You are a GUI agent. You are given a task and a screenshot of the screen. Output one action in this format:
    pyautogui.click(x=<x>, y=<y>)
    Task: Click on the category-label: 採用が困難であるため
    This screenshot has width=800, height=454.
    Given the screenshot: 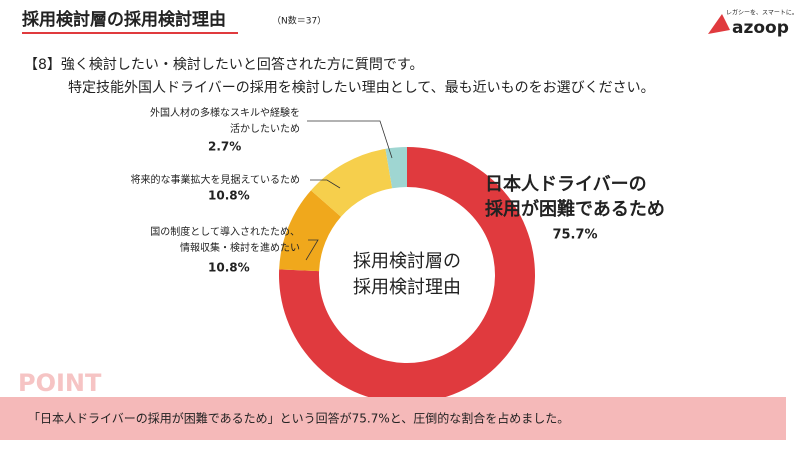 What is the action you would take?
    pyautogui.click(x=575, y=209)
    